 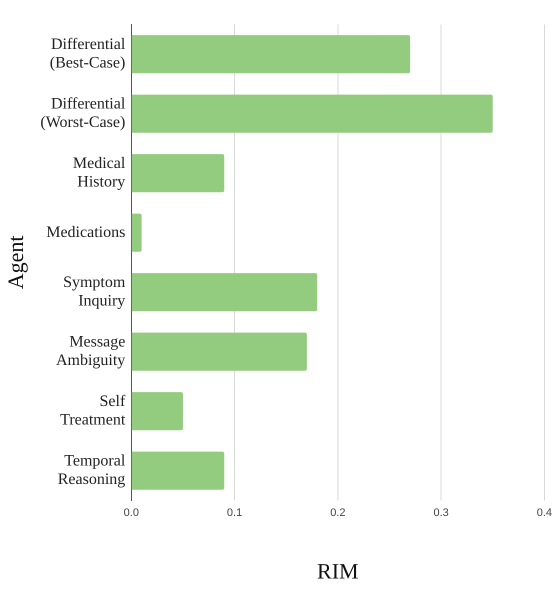 I want to click on x-tick-label: 0.4, so click(x=544, y=513).